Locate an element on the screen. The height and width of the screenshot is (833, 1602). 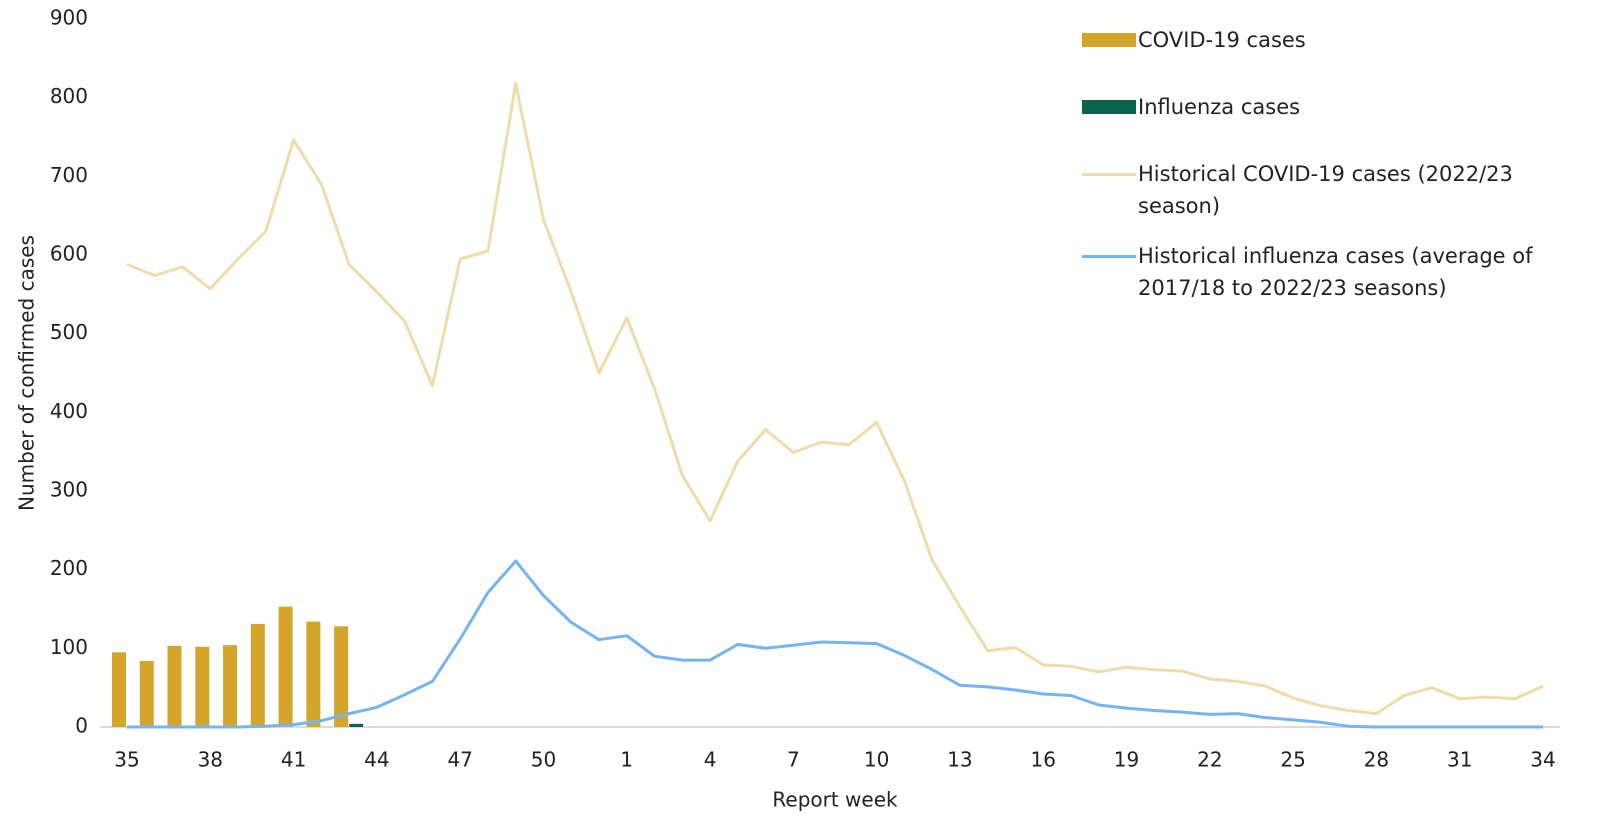
x-tick-label: 22 is located at coordinates (1209, 760).